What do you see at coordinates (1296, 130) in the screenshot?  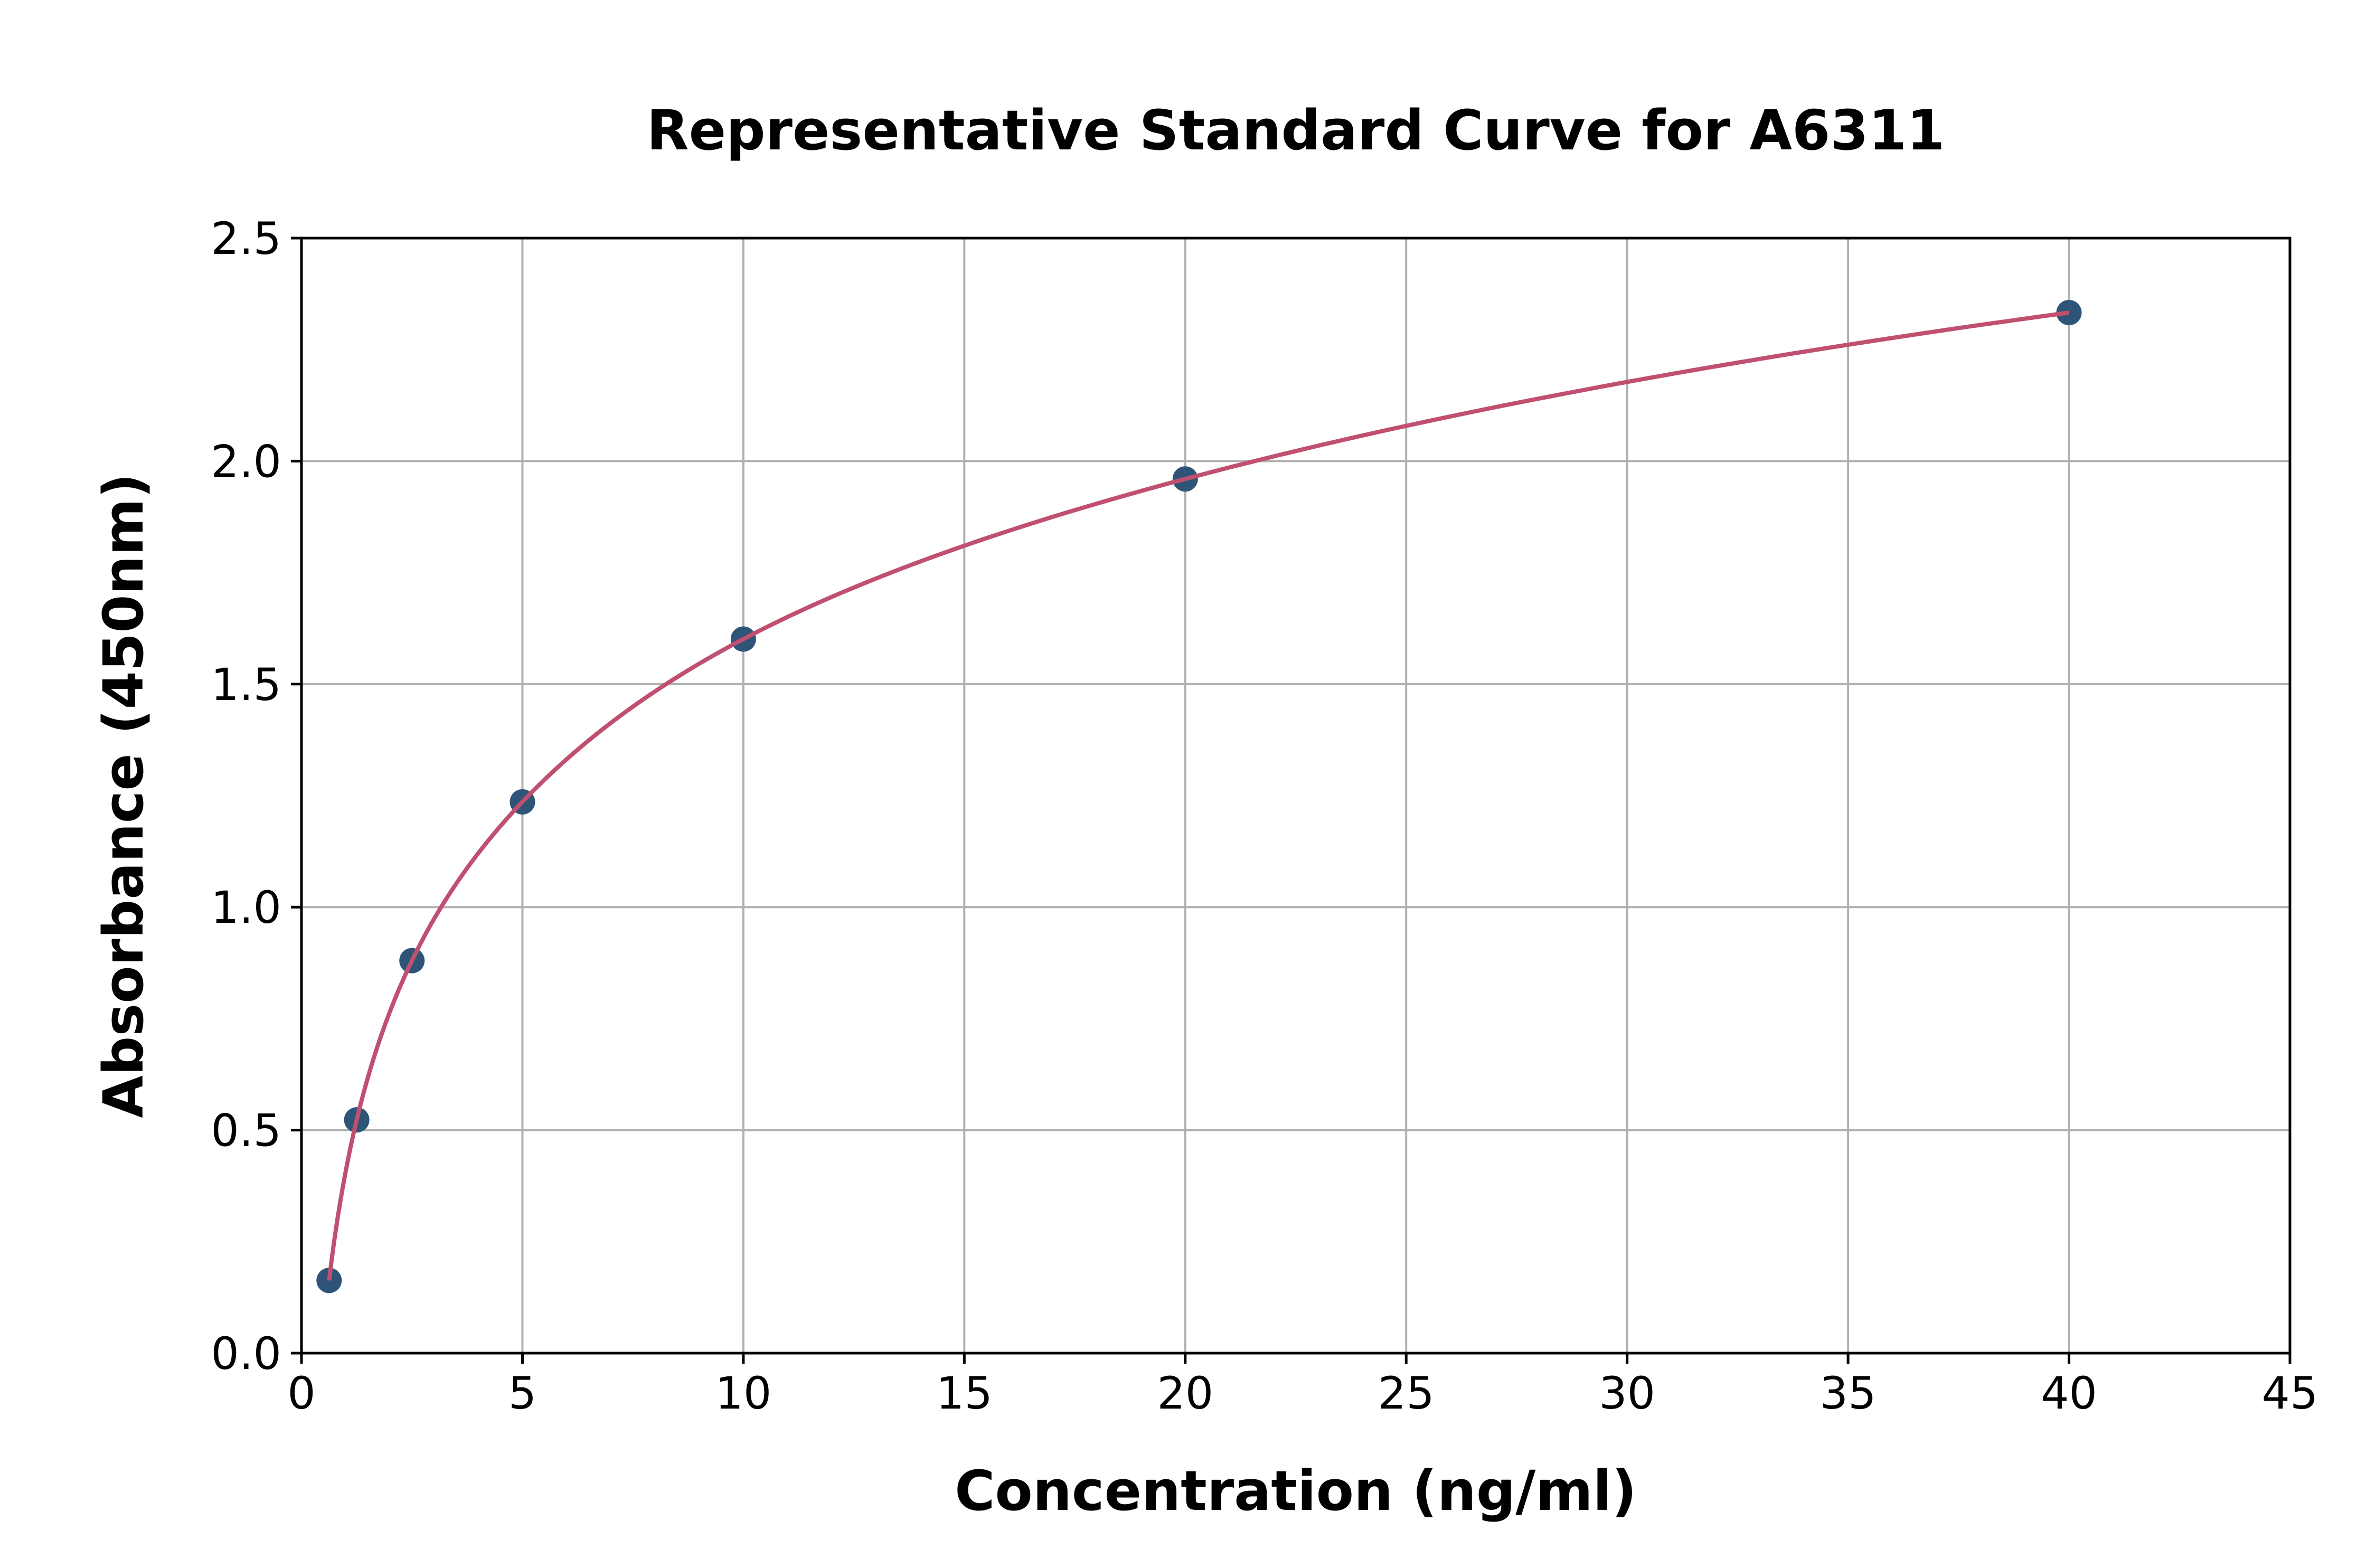 I see `chart-title: Representative Standard Curve for A6311` at bounding box center [1296, 130].